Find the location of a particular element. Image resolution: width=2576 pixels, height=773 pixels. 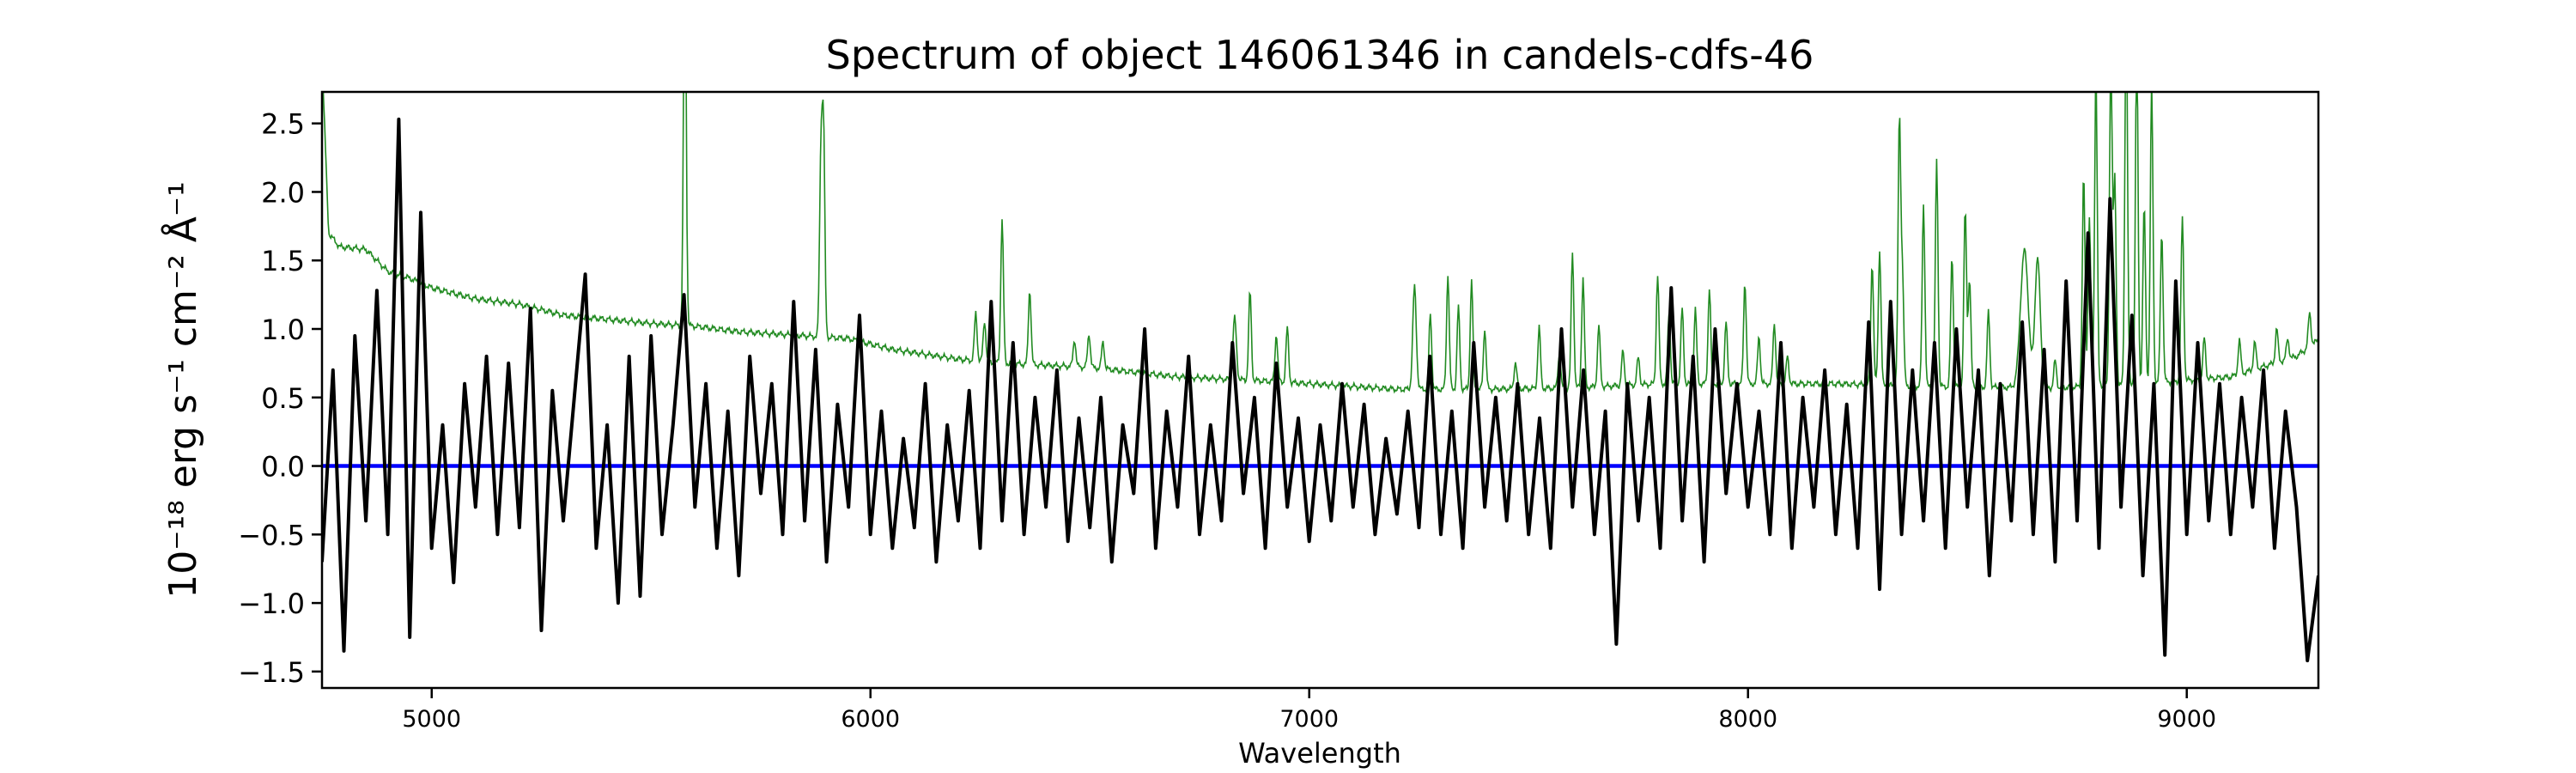

x-axis-label: Wavelength is located at coordinates (1319, 753).